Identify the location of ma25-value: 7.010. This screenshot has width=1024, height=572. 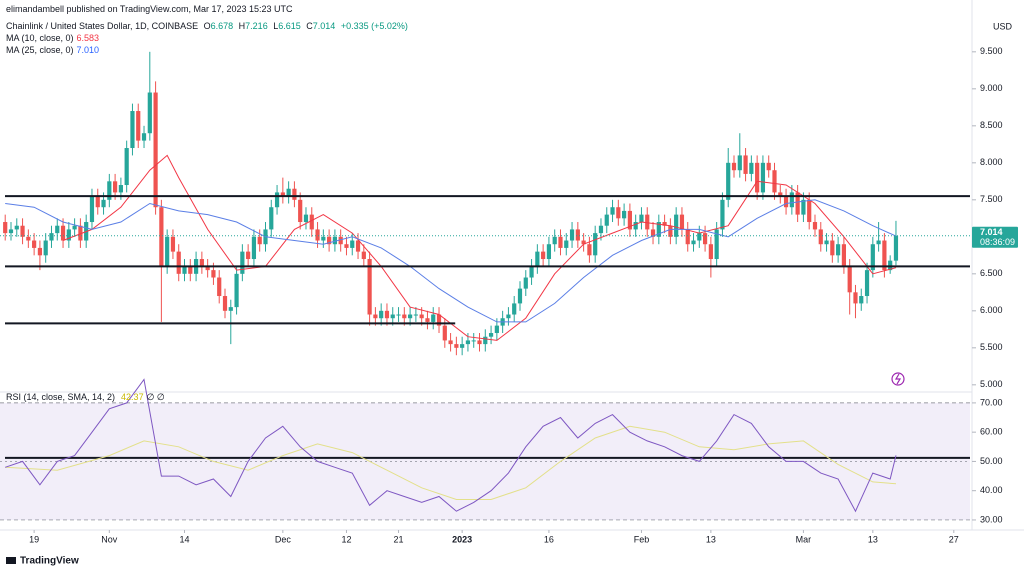
(88, 50).